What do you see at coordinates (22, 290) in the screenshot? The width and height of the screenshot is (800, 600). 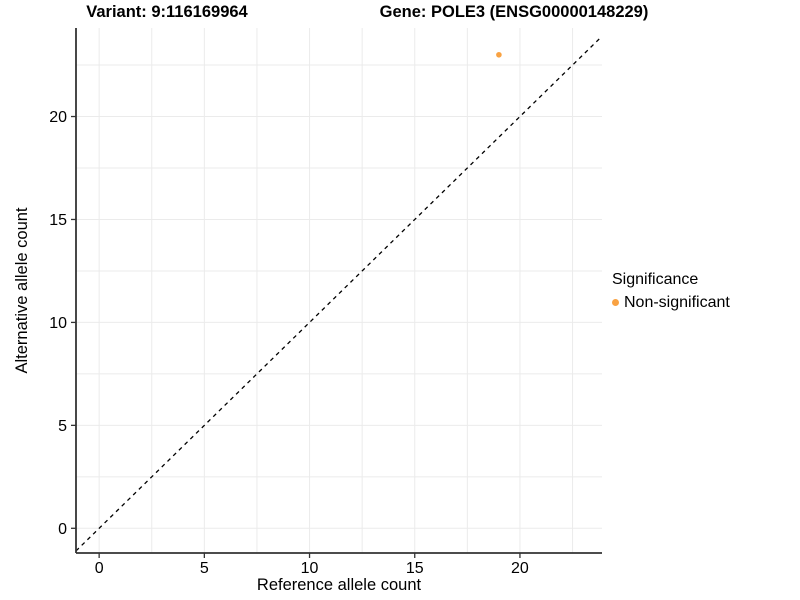 I see `y-axis-title: Alternative allele count` at bounding box center [22, 290].